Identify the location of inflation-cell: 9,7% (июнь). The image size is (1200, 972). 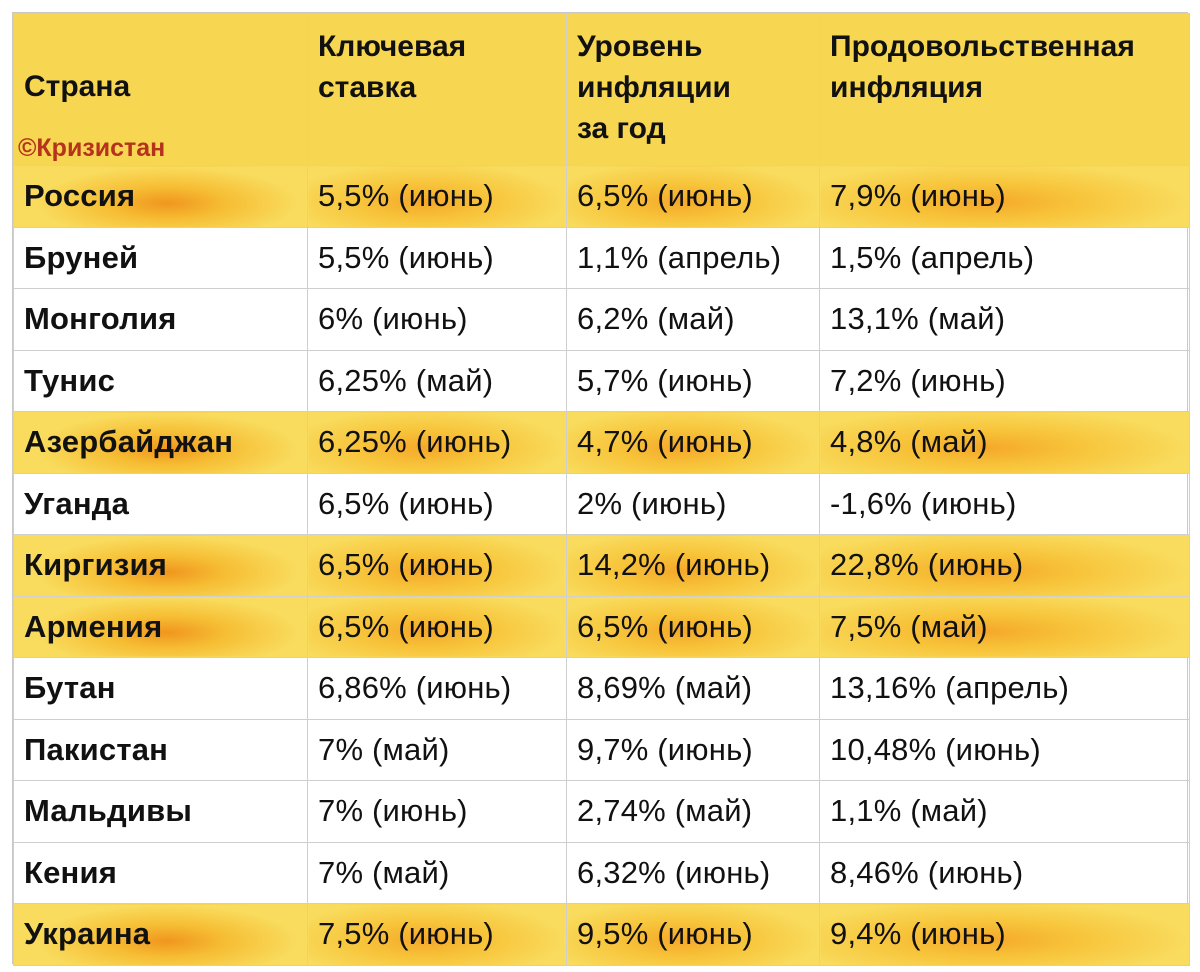
(693, 749).